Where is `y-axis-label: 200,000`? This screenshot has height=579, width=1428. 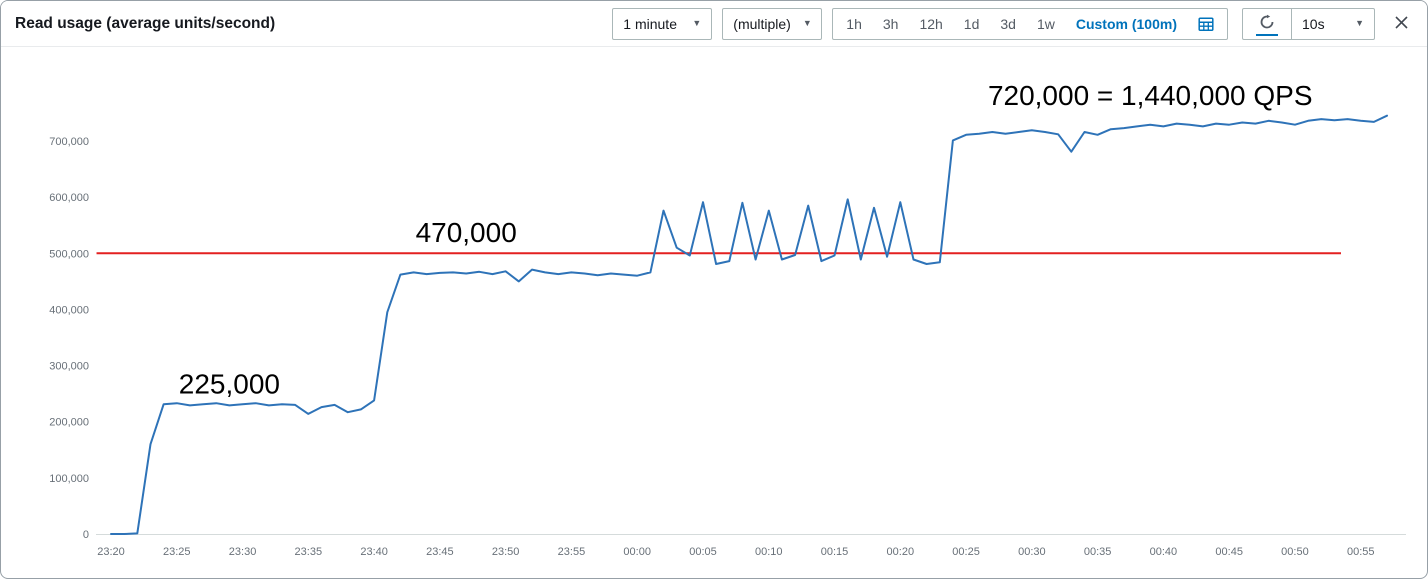 y-axis-label: 200,000 is located at coordinates (69, 423).